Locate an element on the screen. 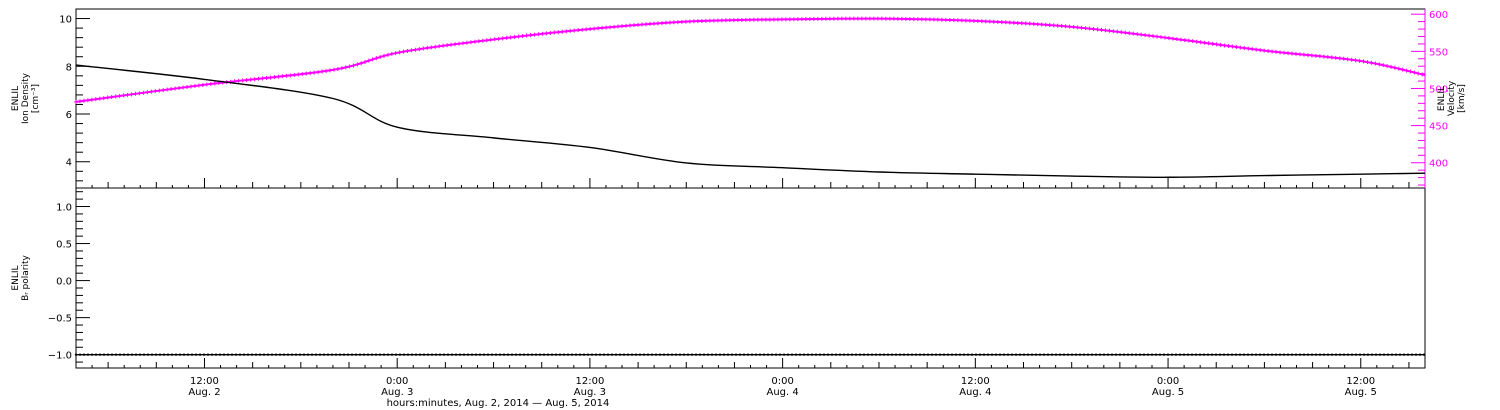 This screenshot has height=410, width=1500. y-axis-title-left: [cm⁻³] is located at coordinates (36, 98).